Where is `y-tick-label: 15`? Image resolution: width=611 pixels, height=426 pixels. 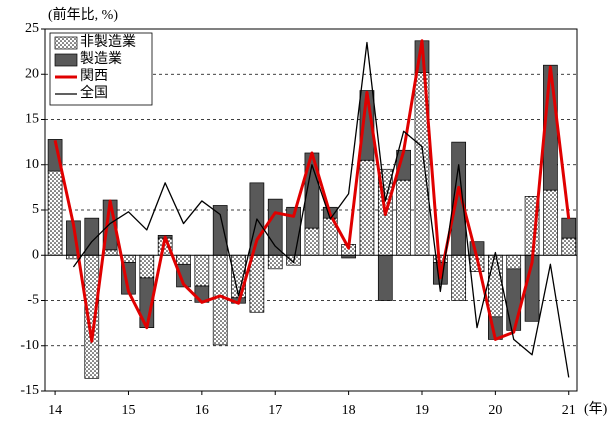
y-tick-label: 15 is located at coordinates (32, 119).